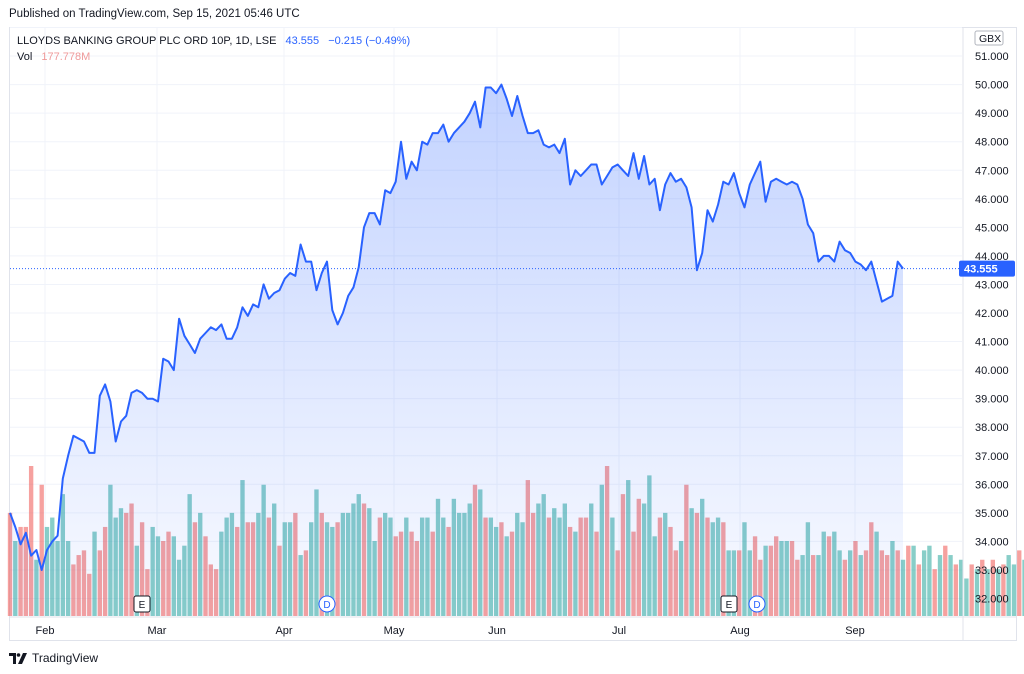  I want to click on price-tick-label: 51.000, so click(992, 57).